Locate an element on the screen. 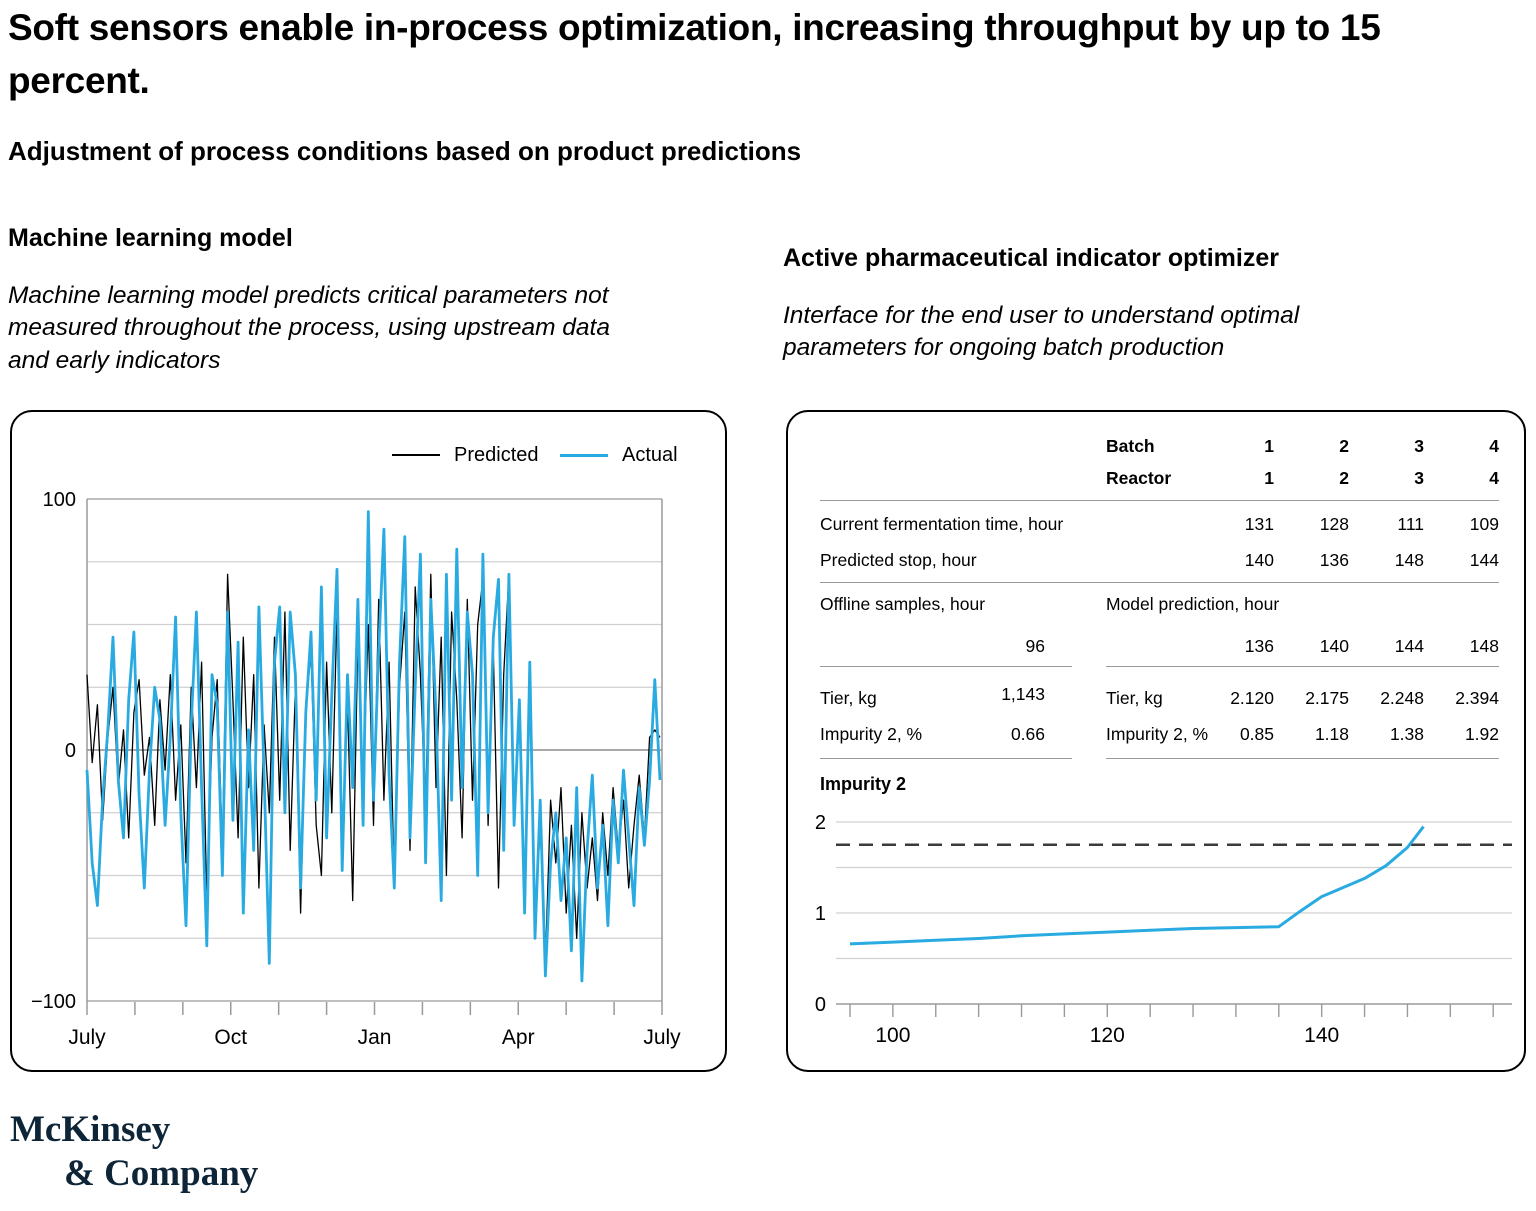 The image size is (1536, 1211). svg-text: Apr is located at coordinates (518, 1037).